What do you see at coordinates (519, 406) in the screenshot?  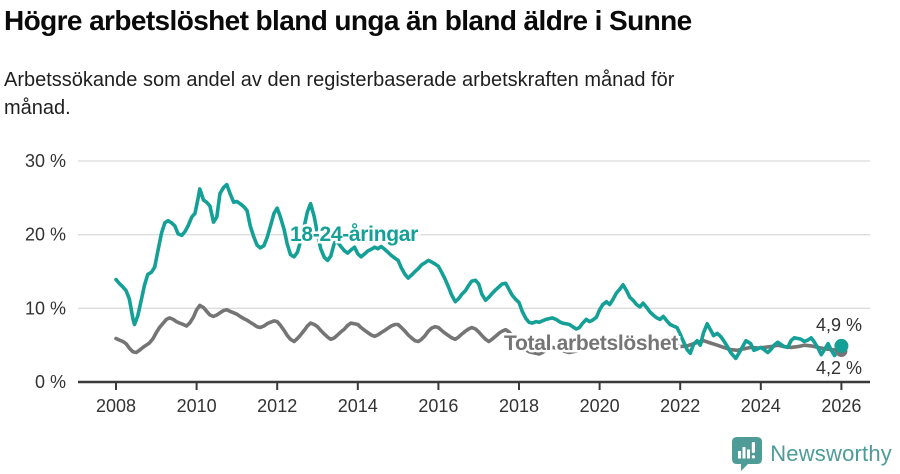 I see `x-tick-label-2018: 2018` at bounding box center [519, 406].